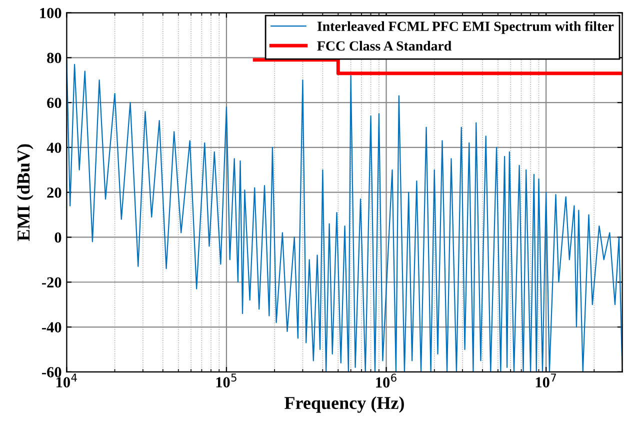 This screenshot has width=635, height=426. What do you see at coordinates (465, 27) in the screenshot?
I see `legend-label: Interleaved FCML PFC EMI Spectrum with filter` at bounding box center [465, 27].